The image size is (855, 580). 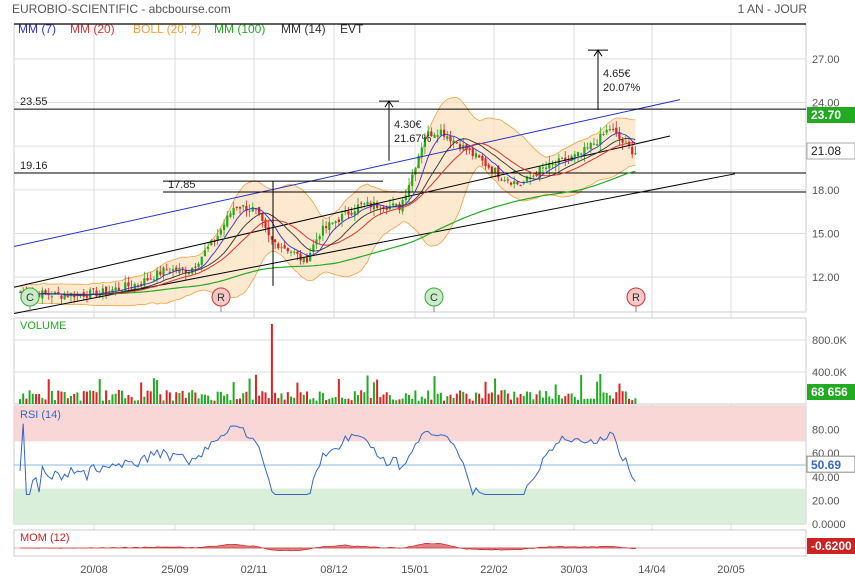 I want to click on x-tick-label: 22/02, so click(x=494, y=570).